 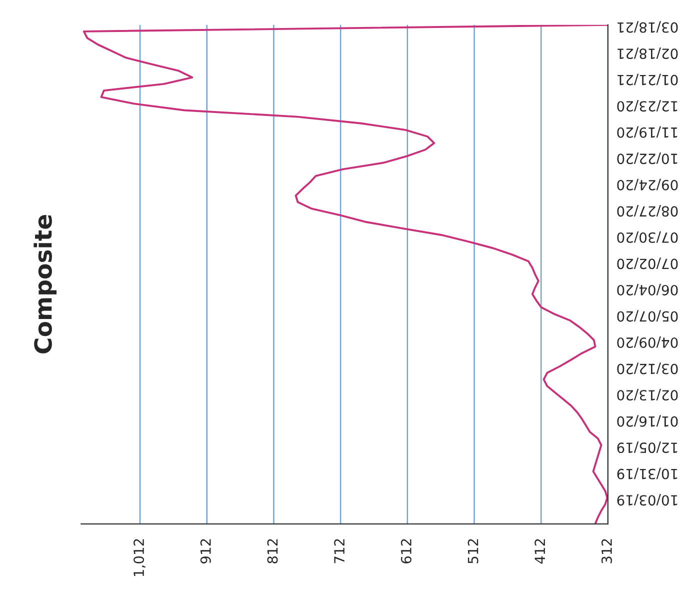 What do you see at coordinates (647, 342) in the screenshot?
I see `y-tick-label: 04/09/20` at bounding box center [647, 342].